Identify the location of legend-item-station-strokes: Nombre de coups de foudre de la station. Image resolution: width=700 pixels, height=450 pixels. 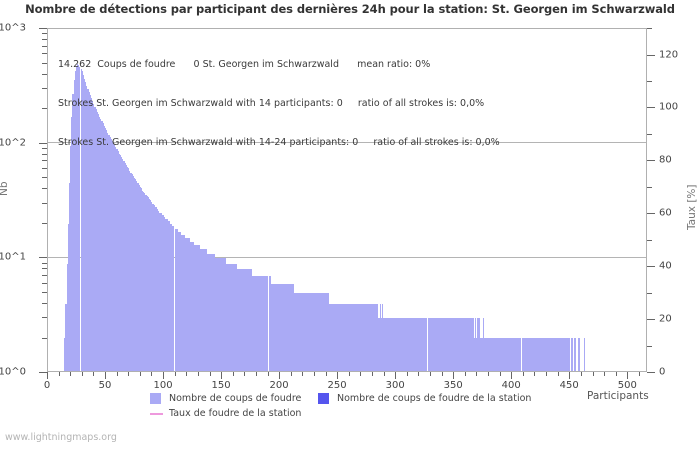
(424, 398).